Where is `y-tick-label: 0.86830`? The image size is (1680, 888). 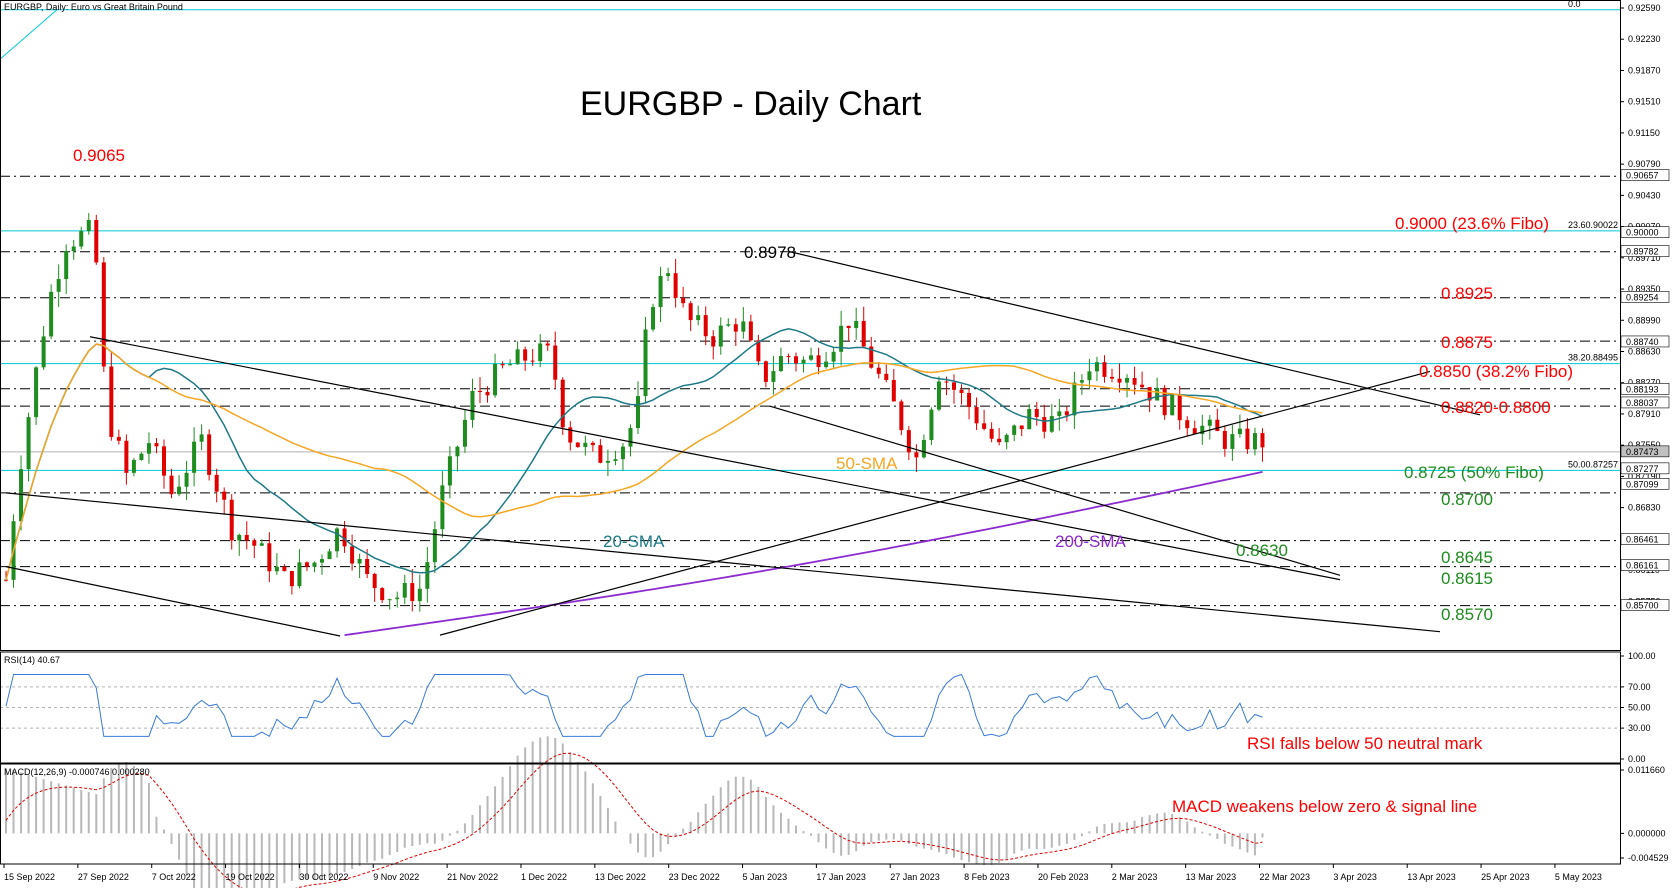 y-tick-label: 0.86830 is located at coordinates (1644, 508).